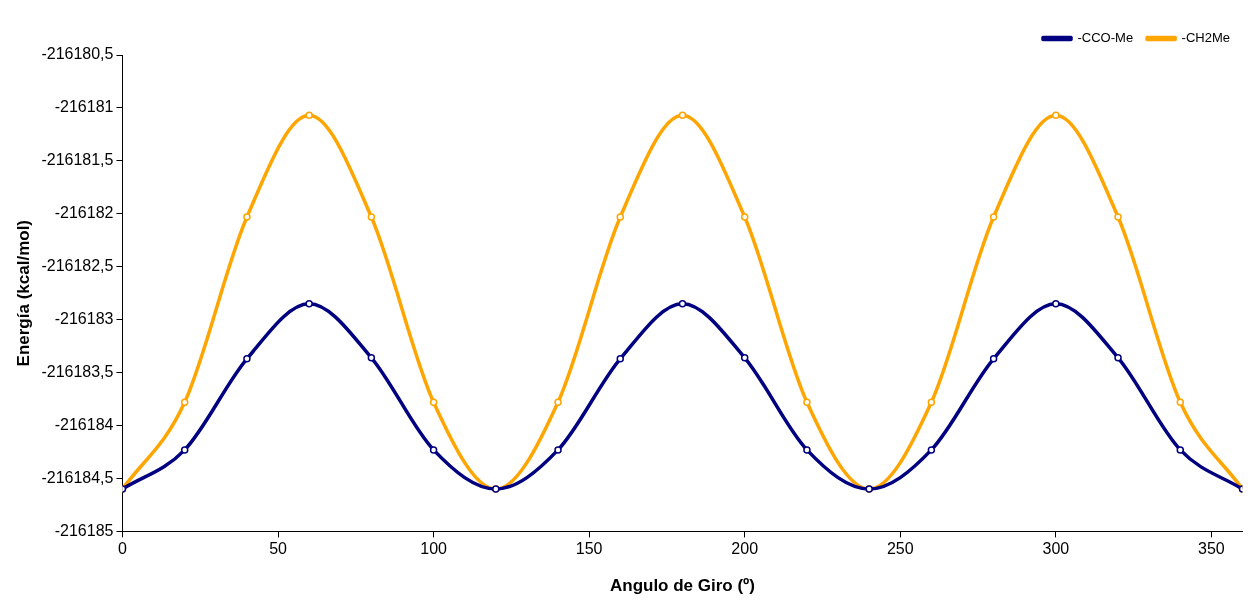  I want to click on x-axis-title: Angulo de Giro (º), so click(682, 586).